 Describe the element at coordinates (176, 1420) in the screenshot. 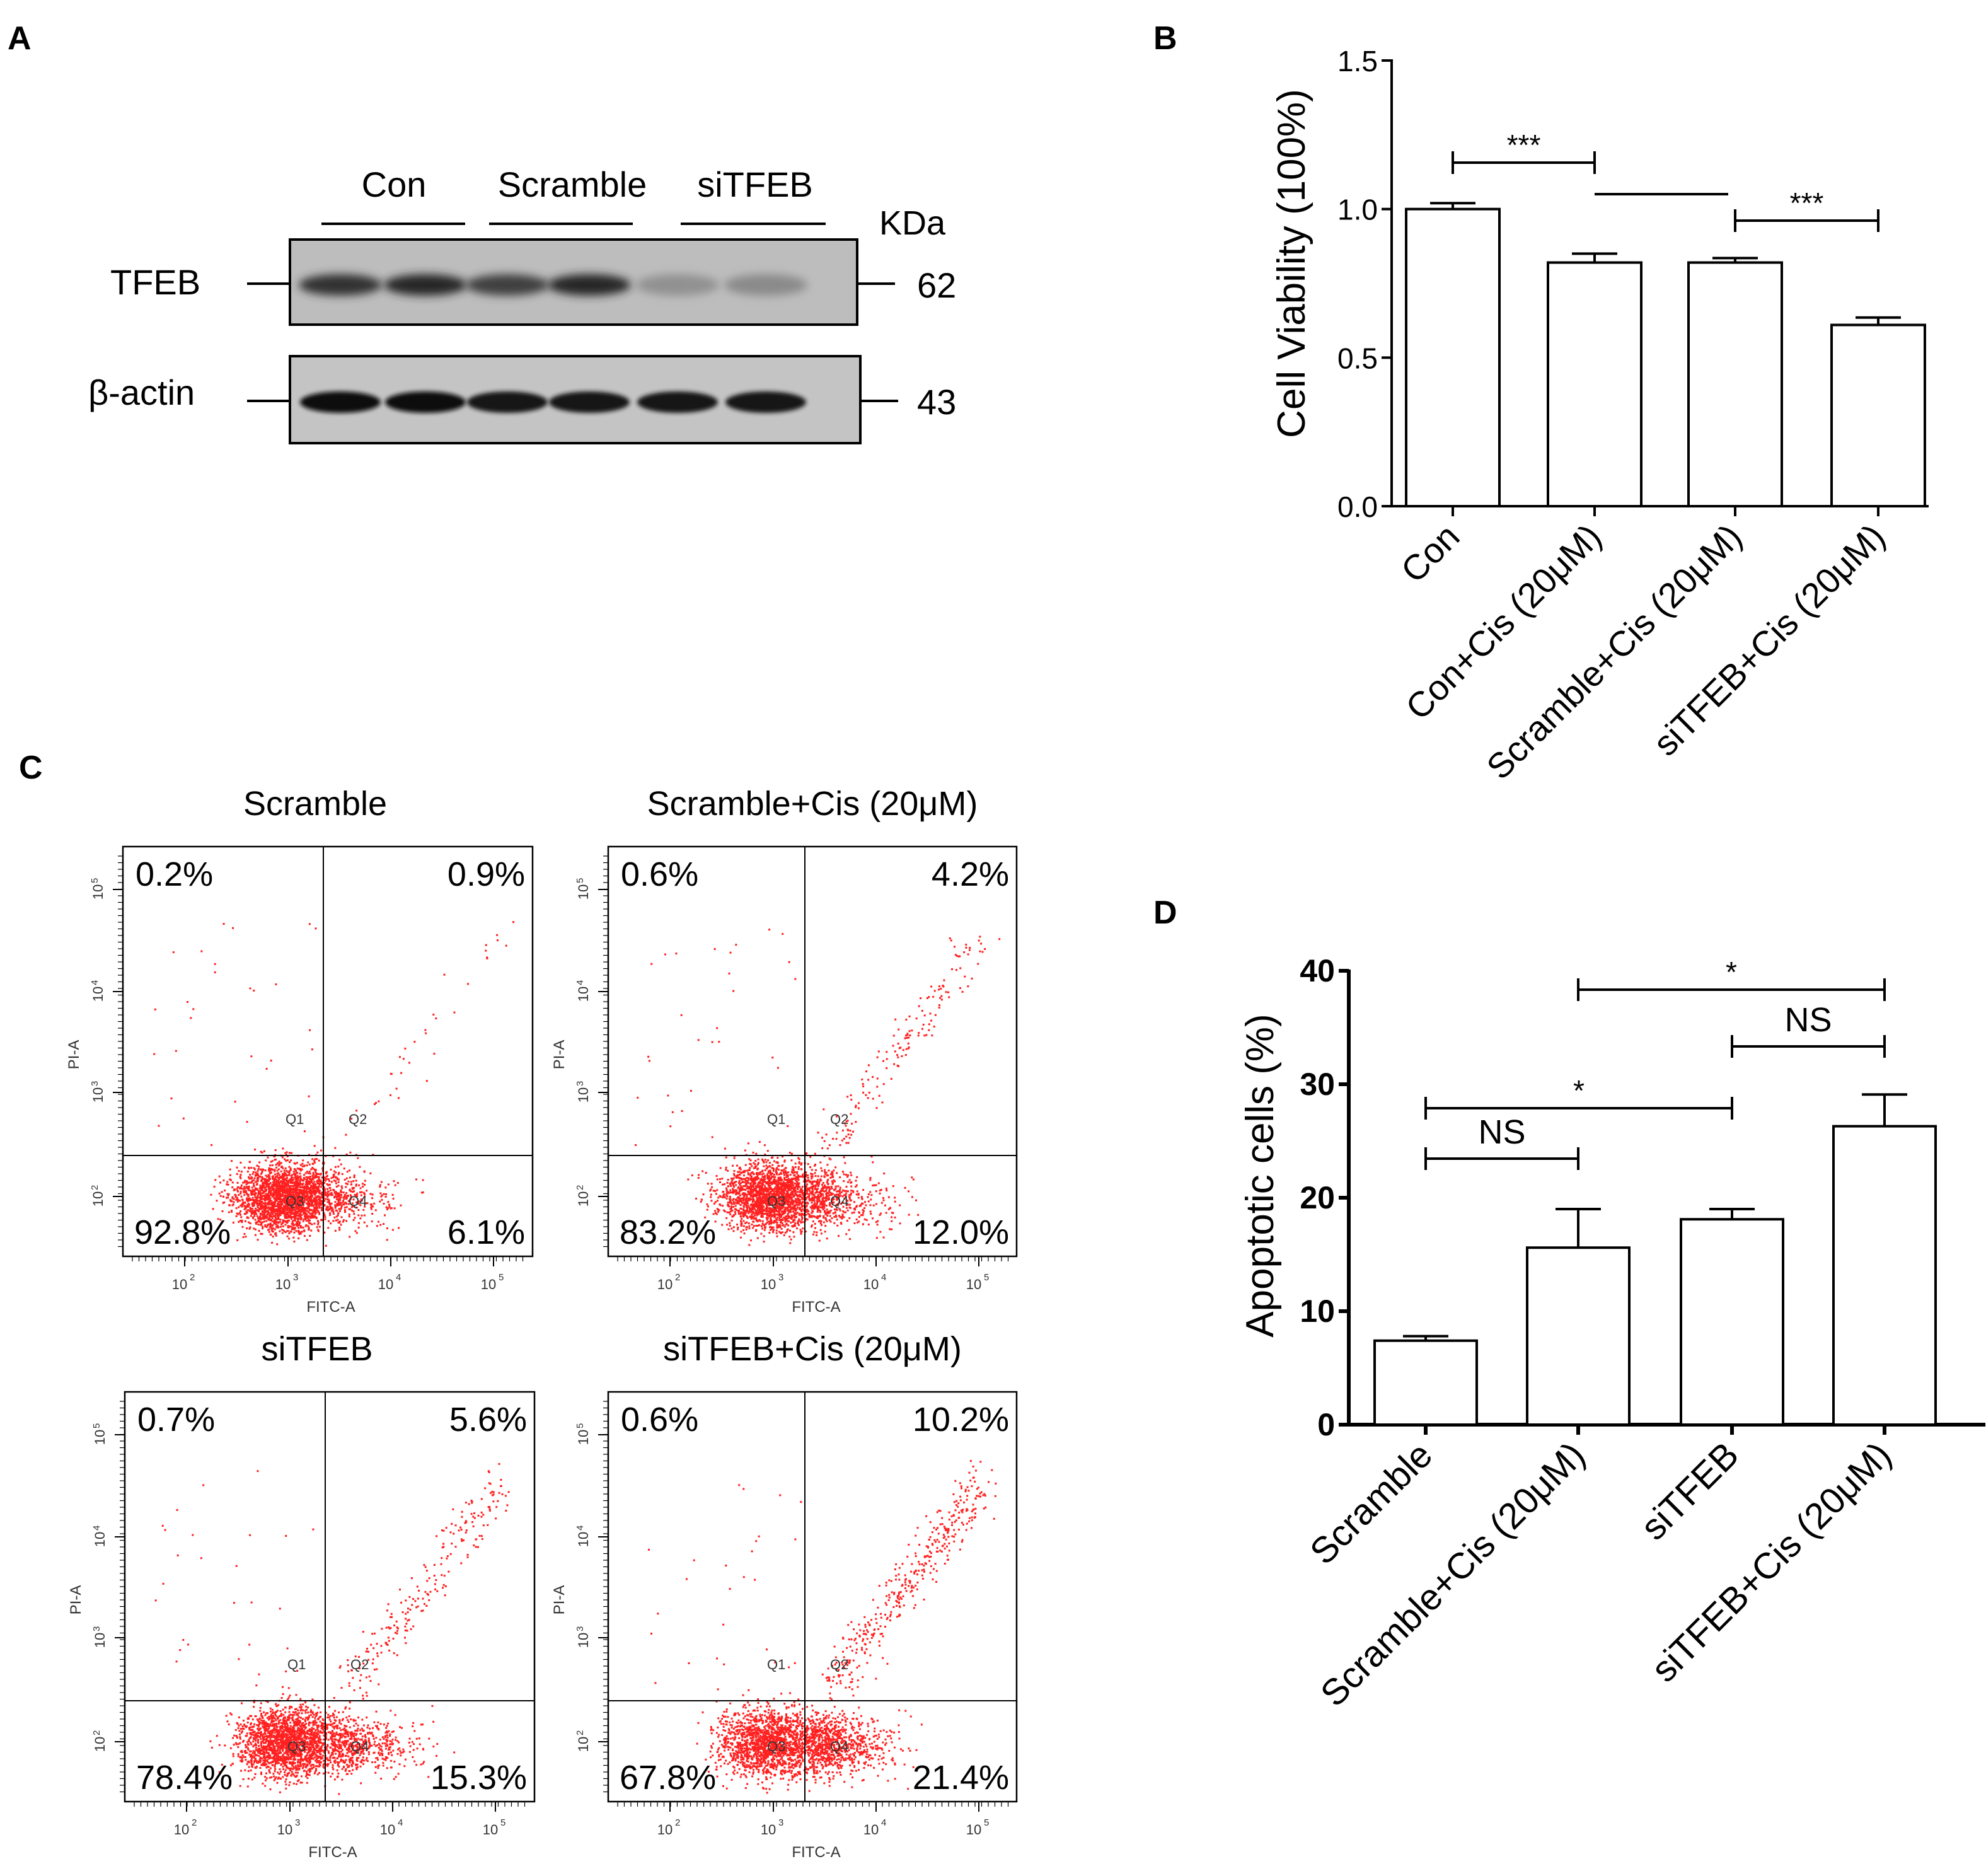

I see `quadrant-percentage: 0.7%` at that location.